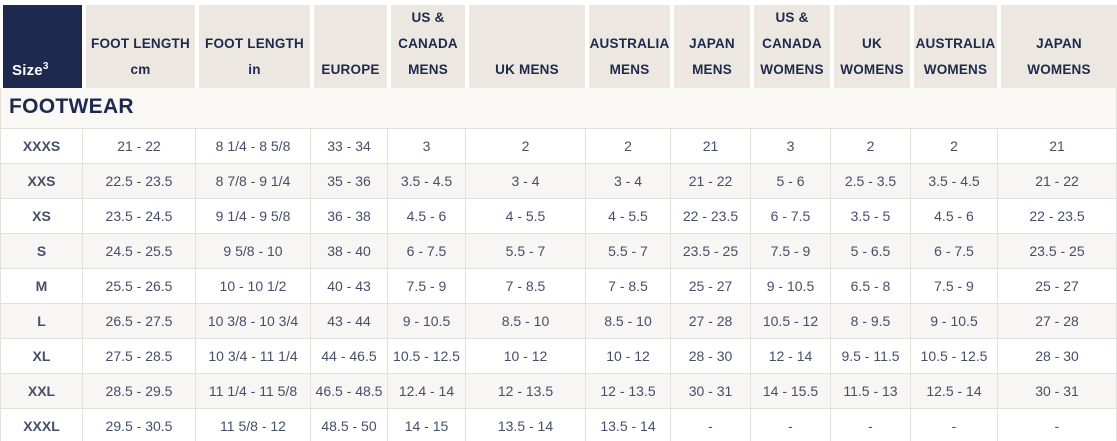 Image resolution: width=1117 pixels, height=441 pixels. I want to click on column-header-line: in, so click(254, 69).